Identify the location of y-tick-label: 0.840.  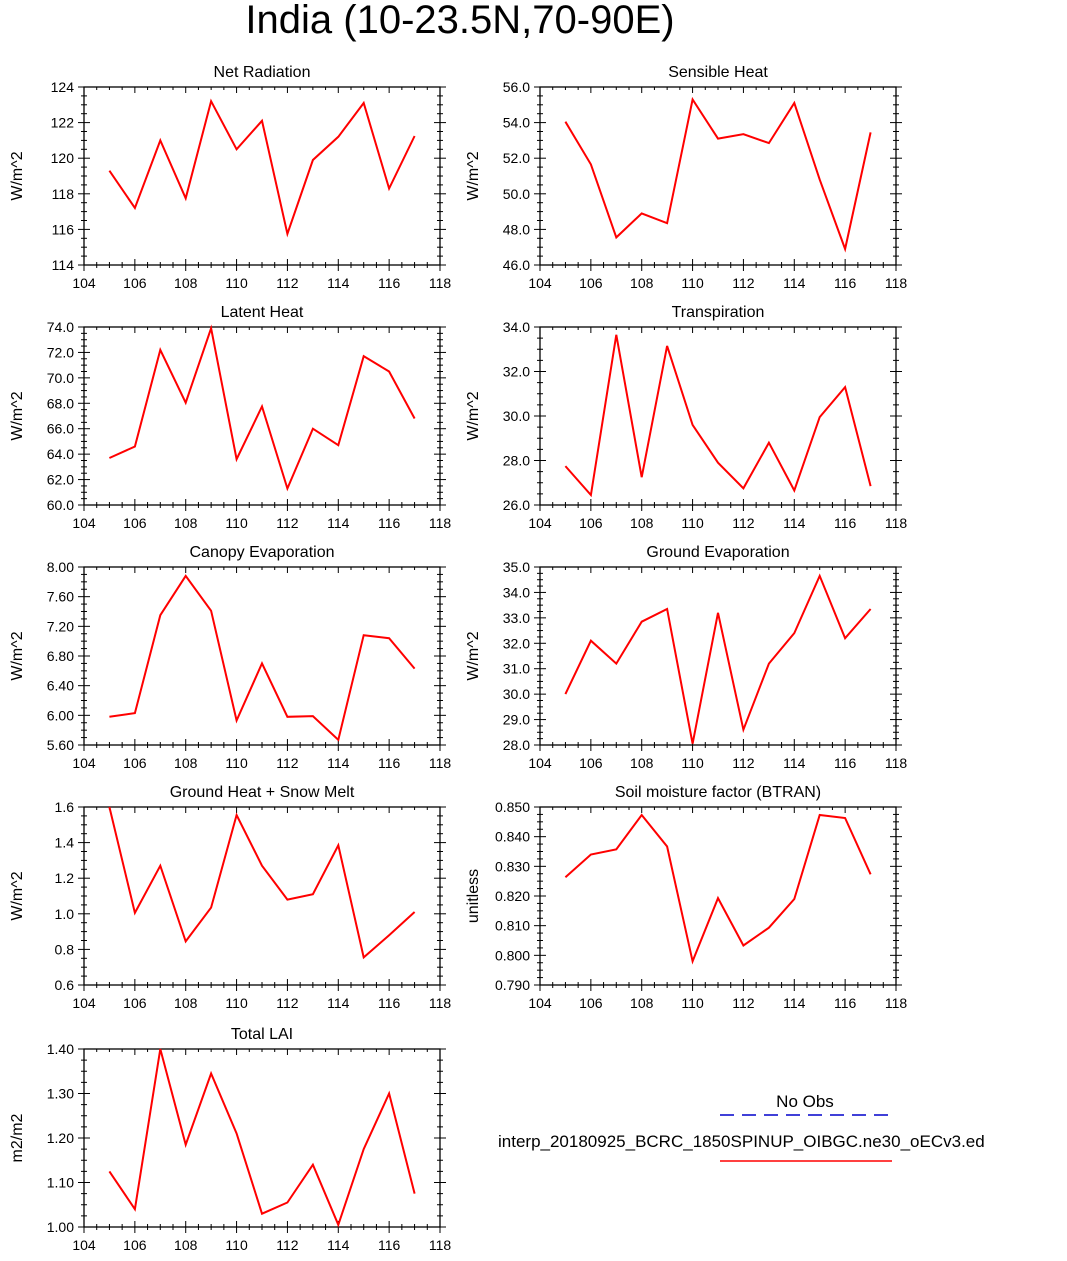
(512, 837).